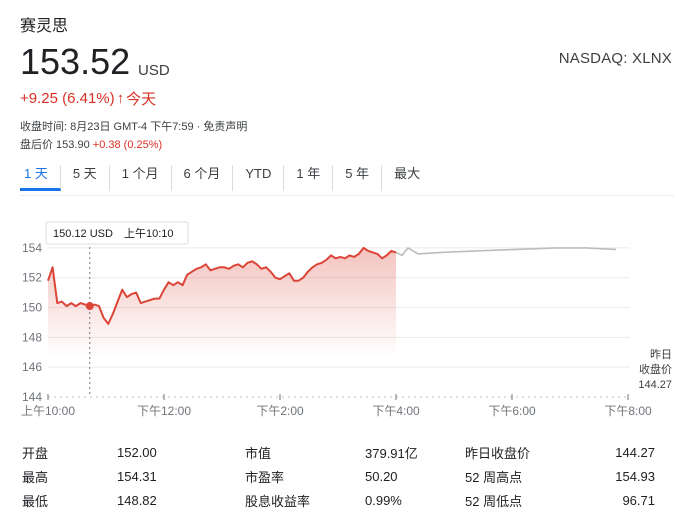 The height and width of the screenshot is (525, 694). What do you see at coordinates (506, 251) in the screenshot?
I see `after-hours-line` at bounding box center [506, 251].